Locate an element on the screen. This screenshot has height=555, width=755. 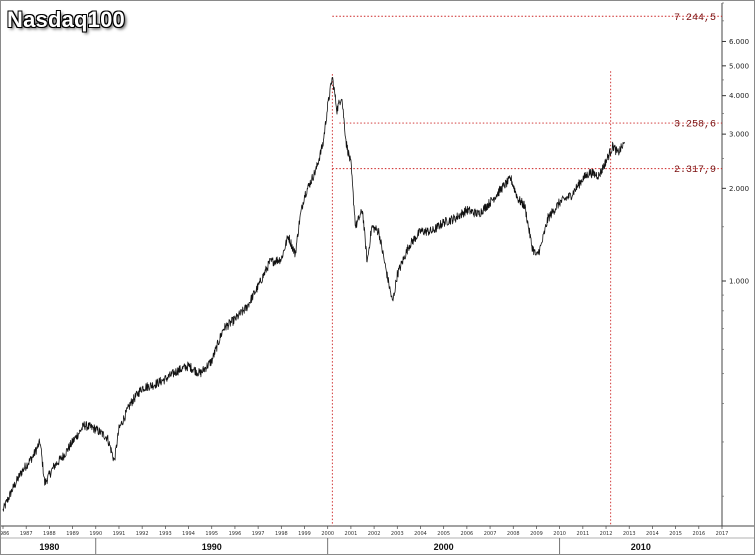
x-tick-label: 1999 is located at coordinates (304, 534).